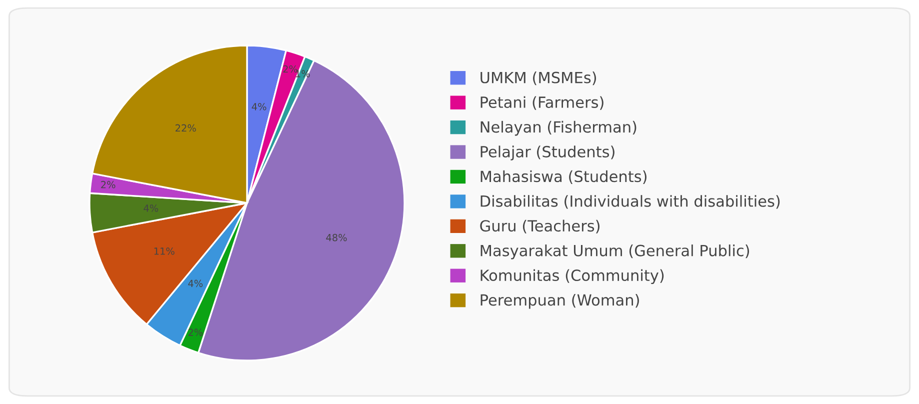 This screenshot has height=404, width=919. What do you see at coordinates (559, 301) in the screenshot?
I see `legend-label: Perempuan (Woman)` at bounding box center [559, 301].